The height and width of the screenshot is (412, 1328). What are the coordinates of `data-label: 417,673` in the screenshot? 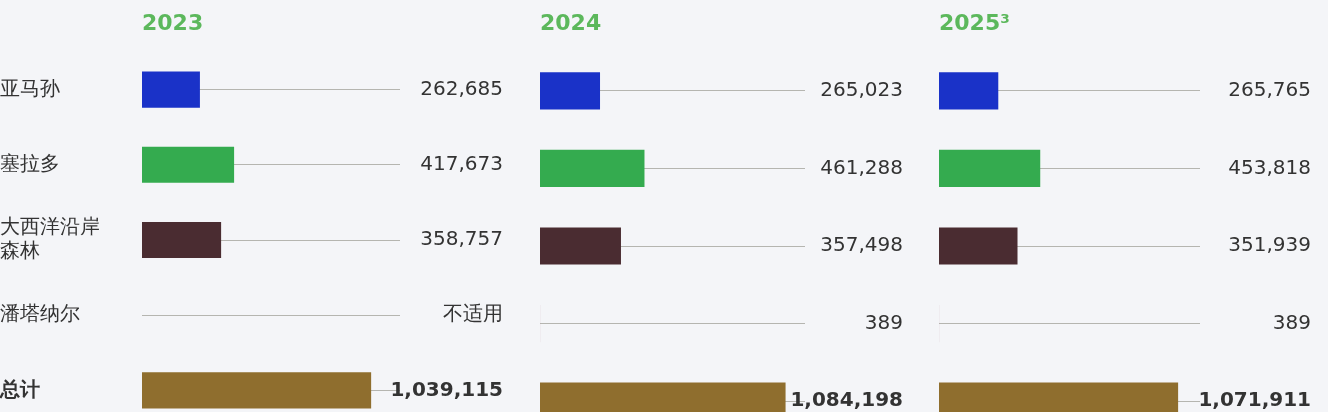 It's located at (461, 163).